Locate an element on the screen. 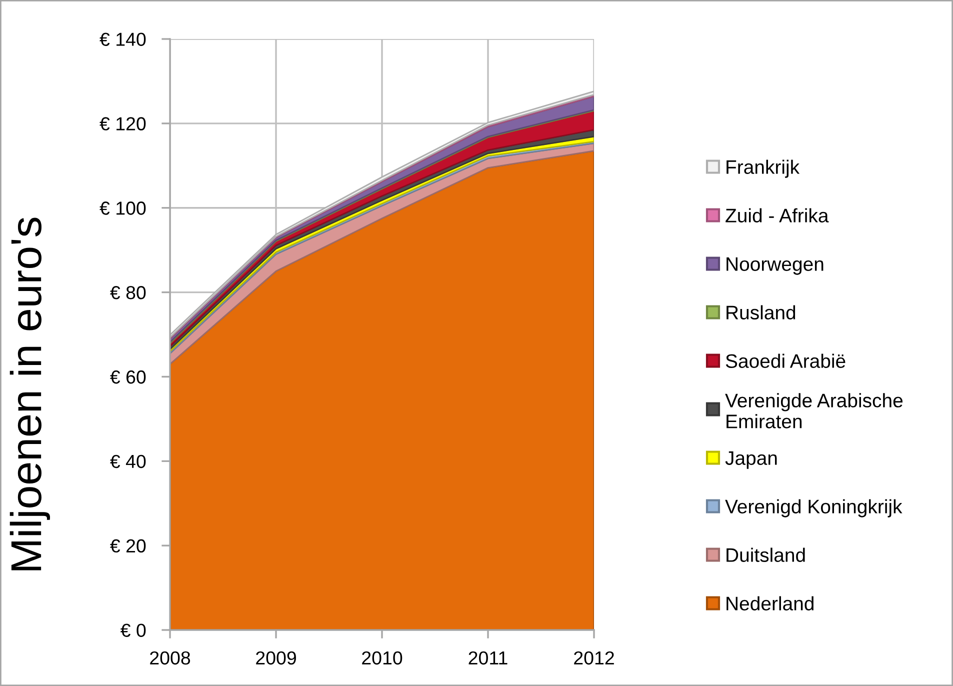 This screenshot has height=686, width=953. legend-label: Saoedi Arabië is located at coordinates (786, 361).